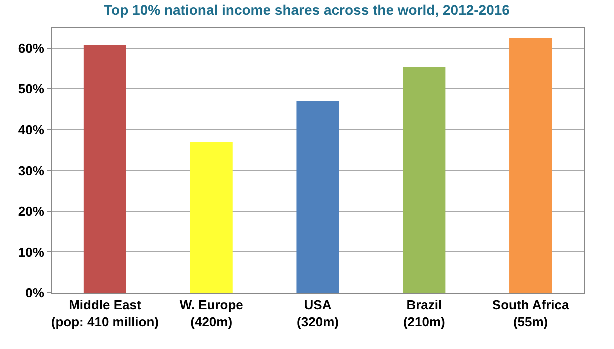  Describe the element at coordinates (307, 10) in the screenshot. I see `chart-title: Top 10% national income shares across the world, 2012-2016` at that location.